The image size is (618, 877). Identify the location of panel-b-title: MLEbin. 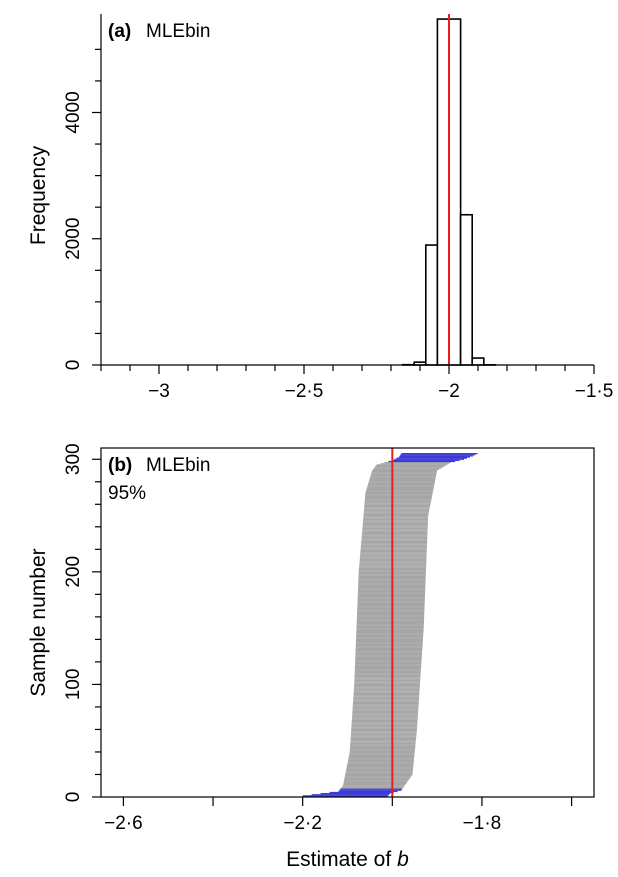
(178, 465).